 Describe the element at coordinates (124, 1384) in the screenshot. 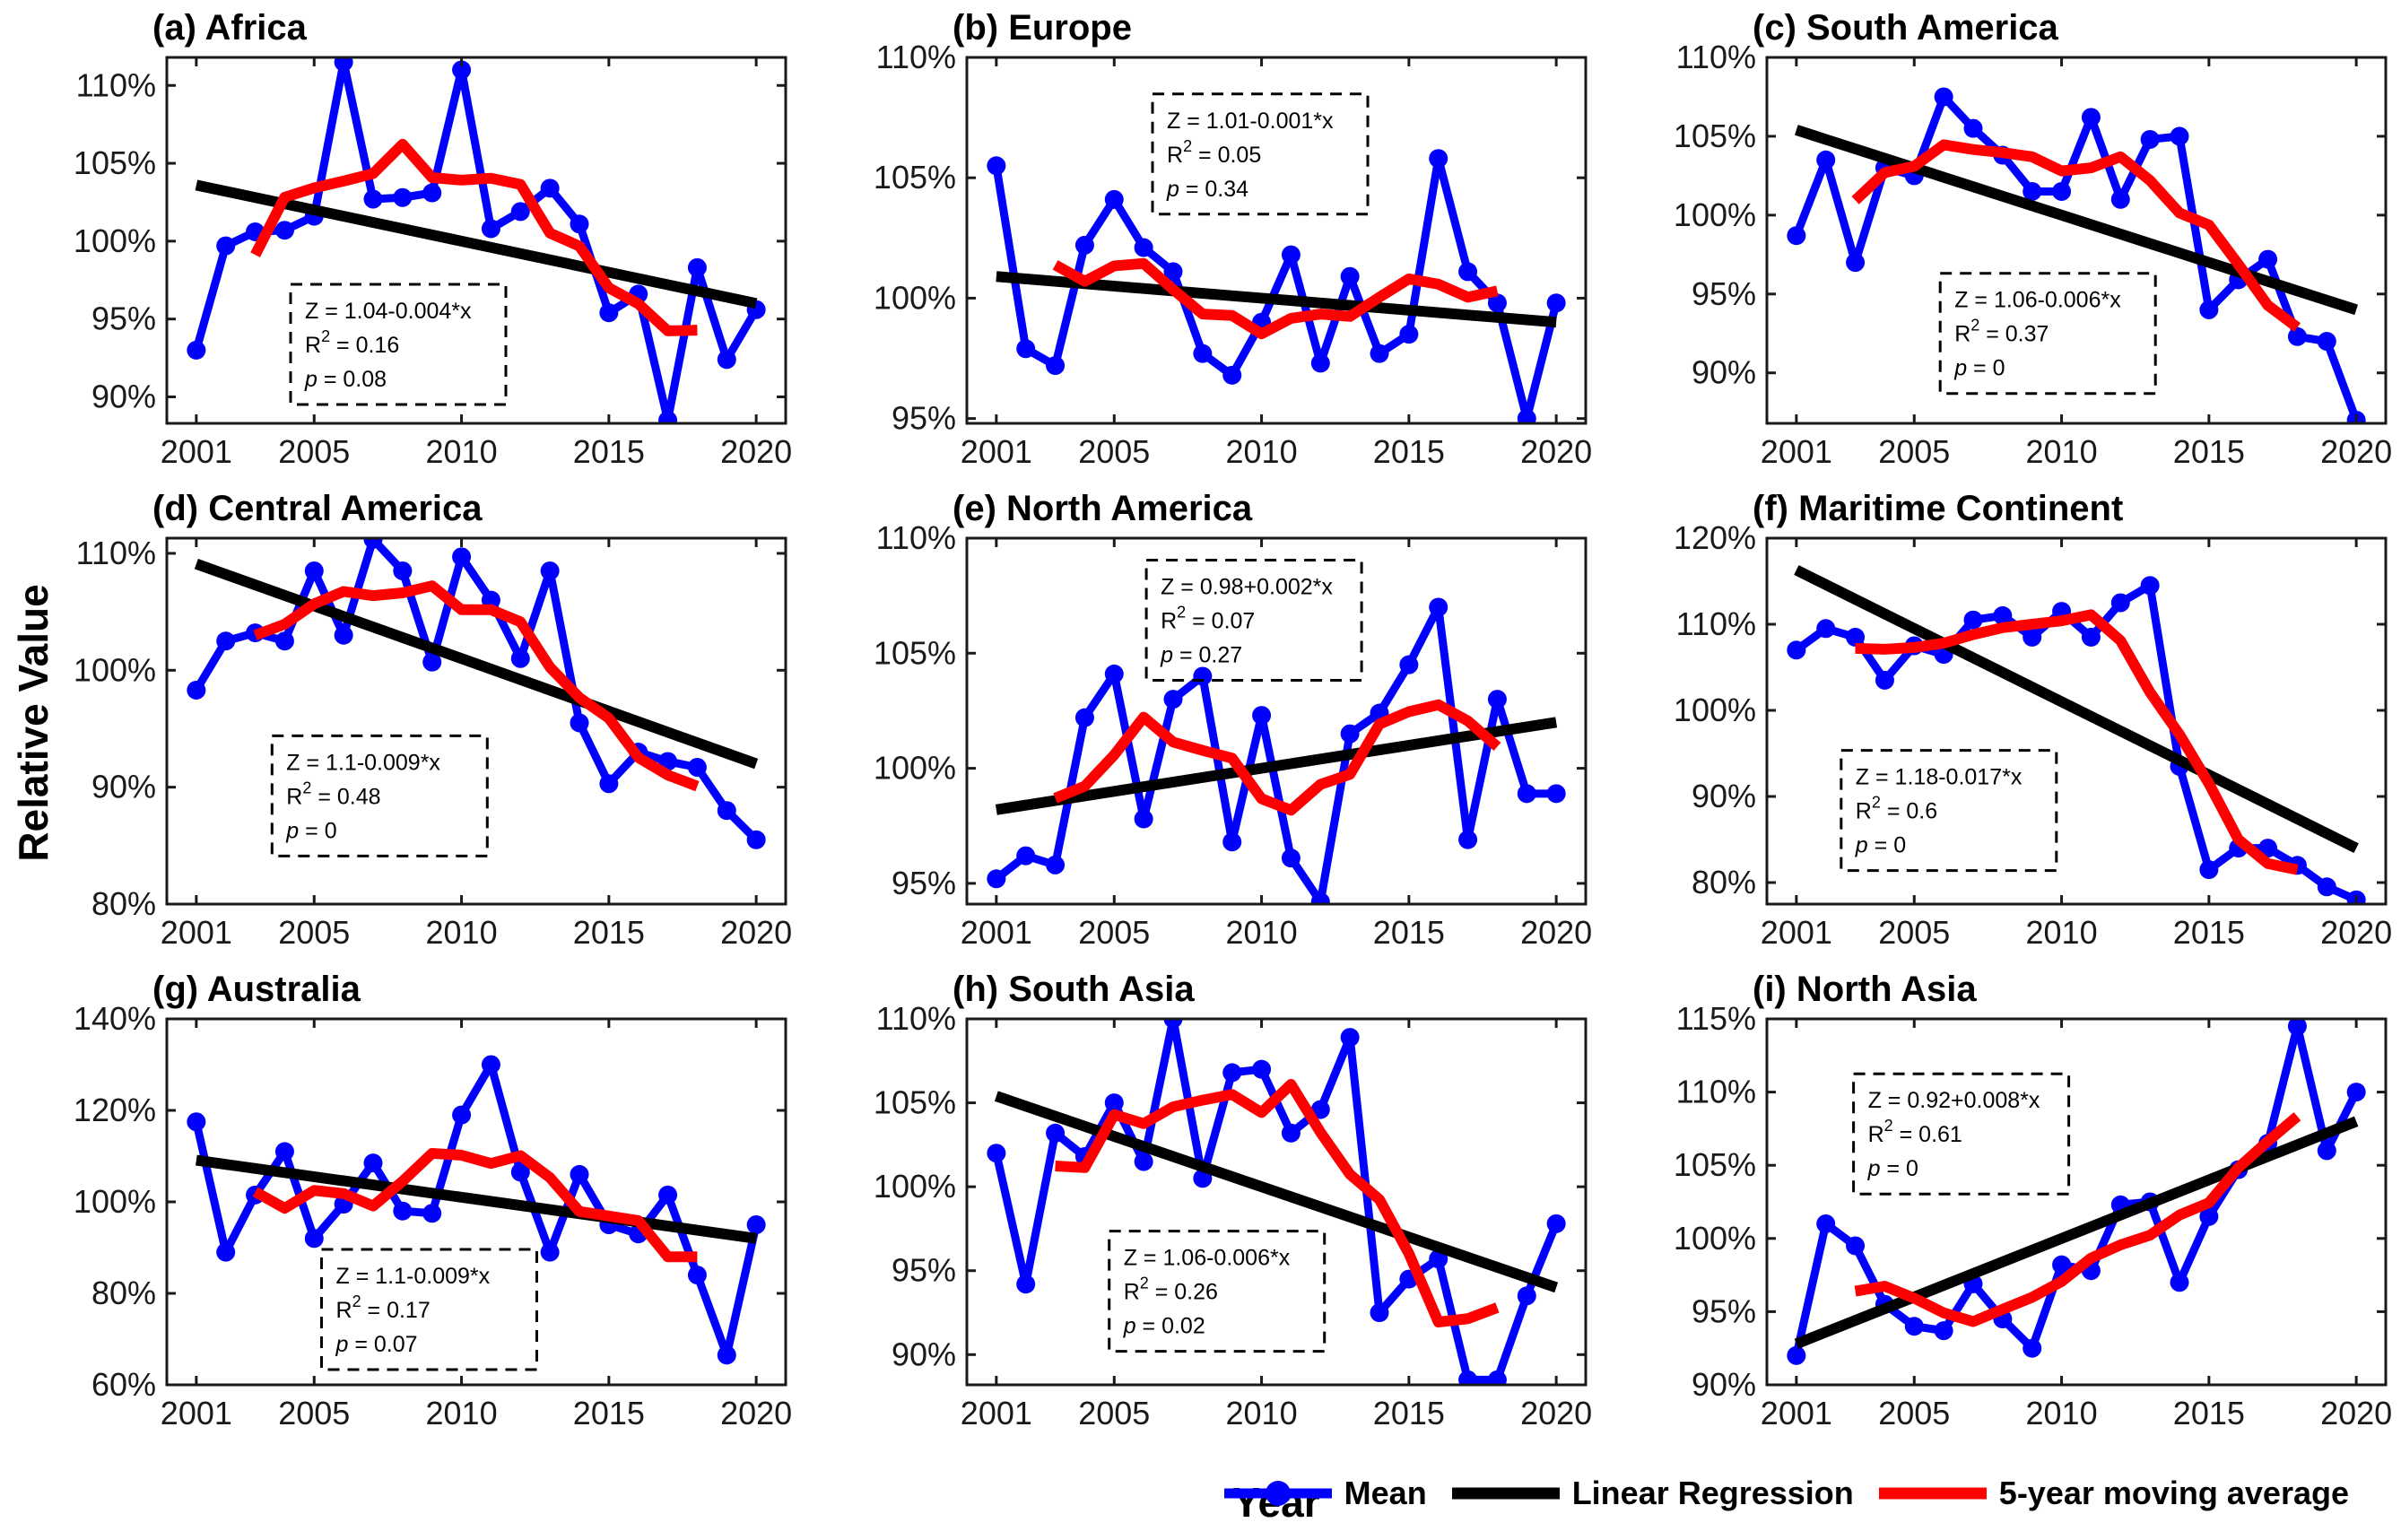

I see `y-tick-label: 60%` at that location.